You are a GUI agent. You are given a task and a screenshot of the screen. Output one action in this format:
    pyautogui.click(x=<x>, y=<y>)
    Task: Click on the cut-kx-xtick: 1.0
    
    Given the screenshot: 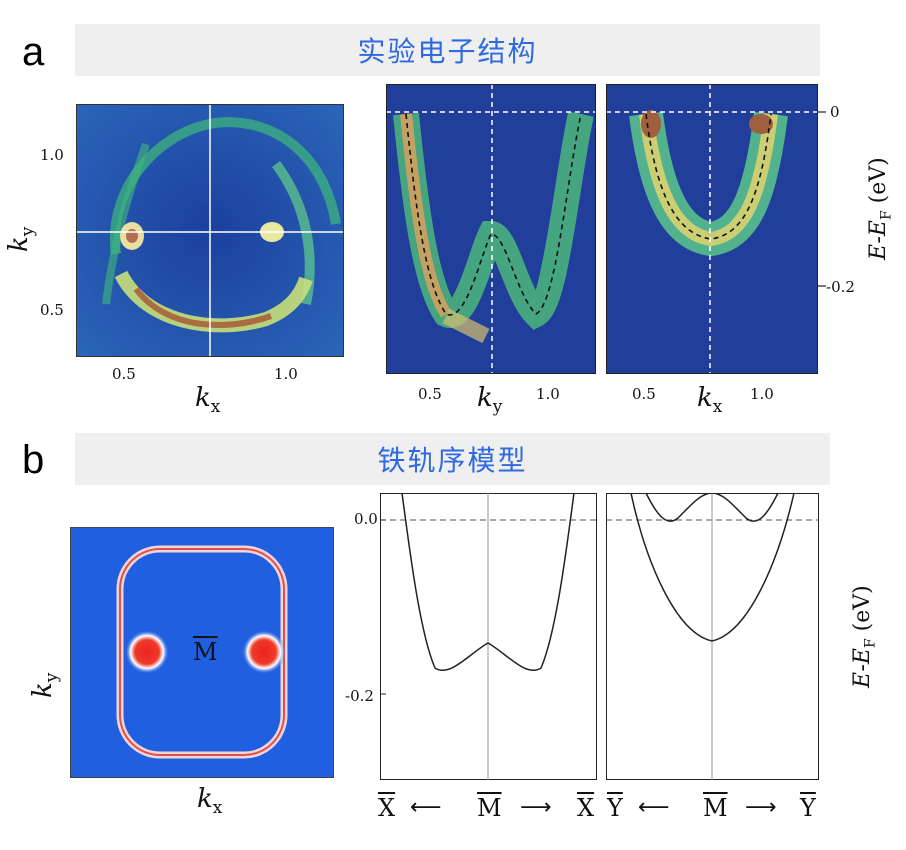 What is the action you would take?
    pyautogui.click(x=762, y=394)
    